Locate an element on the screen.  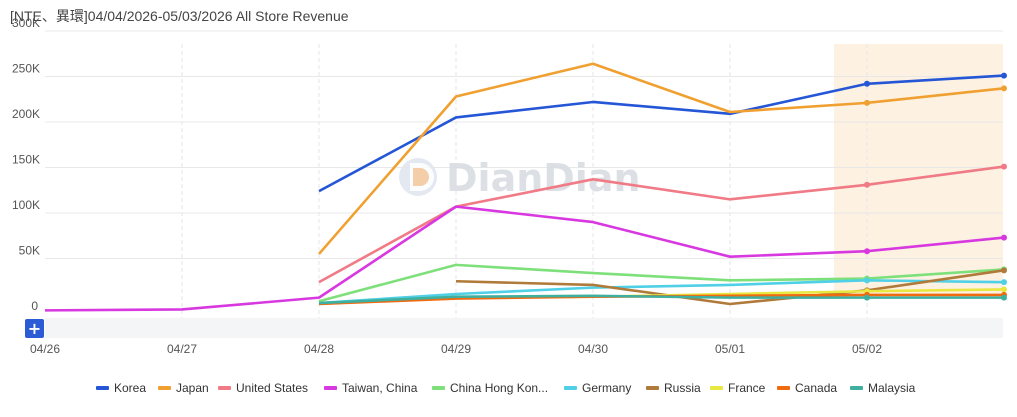
y-tick-label: 50K is located at coordinates (29, 251).